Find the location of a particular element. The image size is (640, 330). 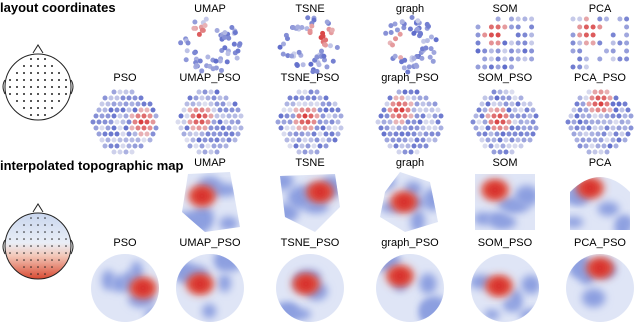

panel-label: SOM_PSO is located at coordinates (505, 78).